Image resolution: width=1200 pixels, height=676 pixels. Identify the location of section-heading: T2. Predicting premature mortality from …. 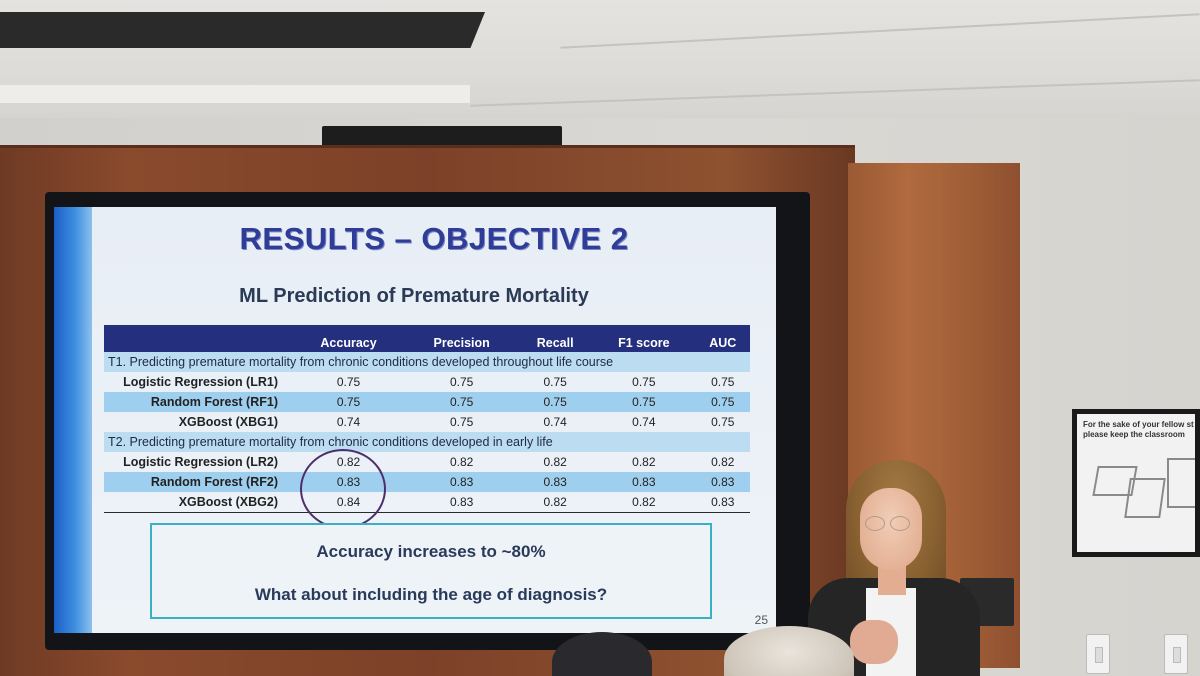
(427, 442).